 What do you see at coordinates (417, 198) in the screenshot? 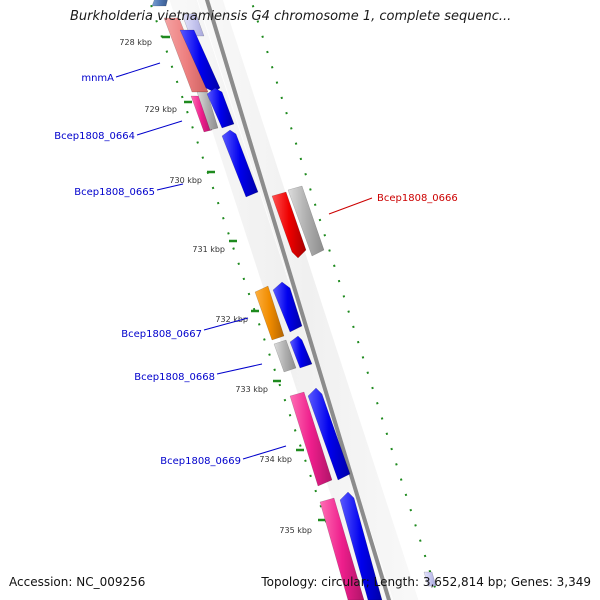
I see `gene-label-bcep1808-0666: Bcep1808_0666` at bounding box center [417, 198].